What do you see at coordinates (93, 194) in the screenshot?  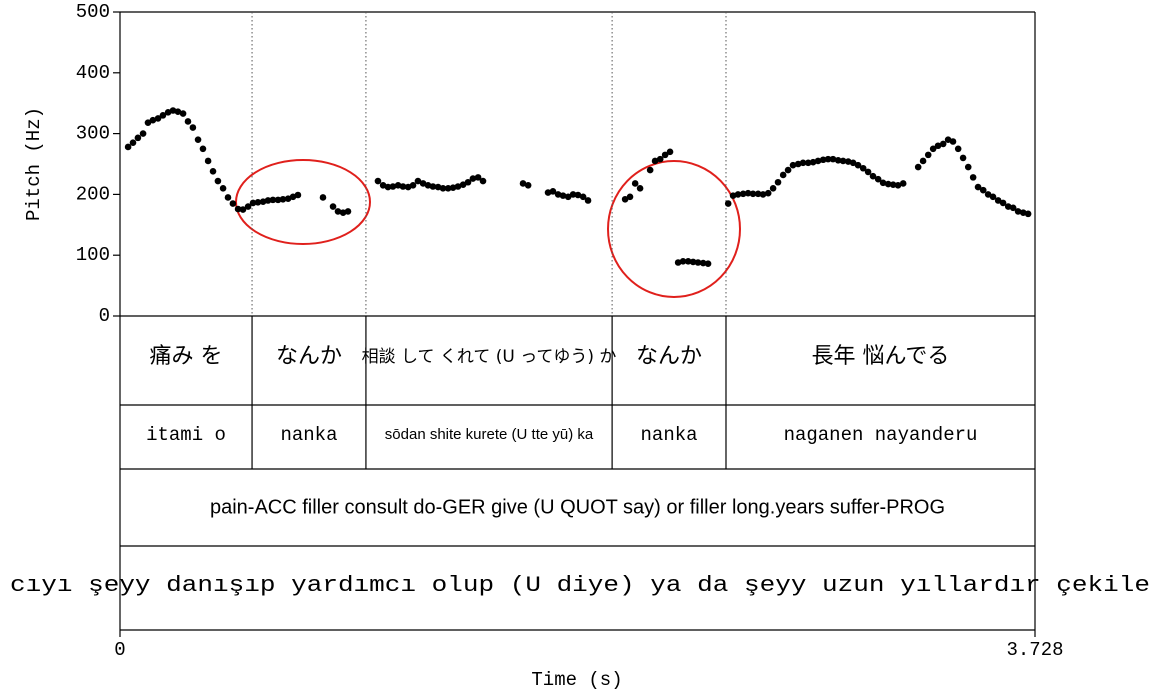 I see `y-tick-label: 200` at bounding box center [93, 194].